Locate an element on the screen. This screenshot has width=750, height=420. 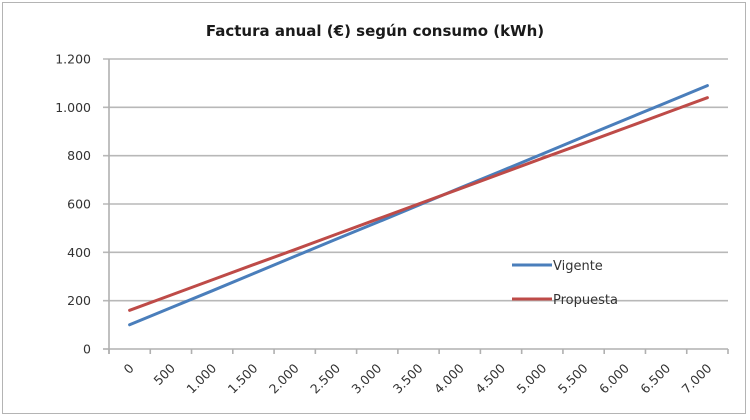
legend: Vigente Propuesta is located at coordinates (565, 283).